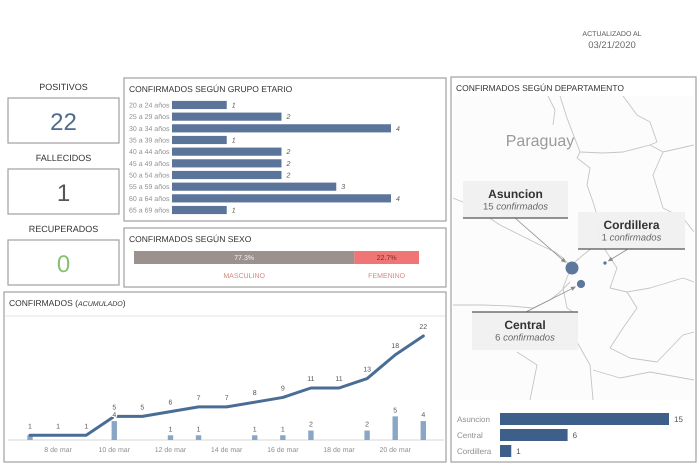  Describe the element at coordinates (679, 419) in the screenshot. I see `data-label: 15` at that location.